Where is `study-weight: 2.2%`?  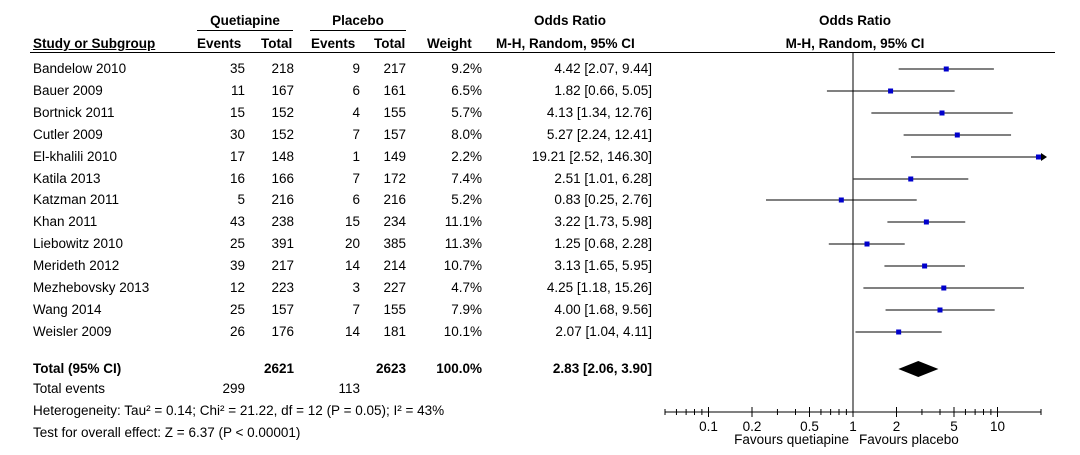
study-weight: 2.2% is located at coordinates (466, 156).